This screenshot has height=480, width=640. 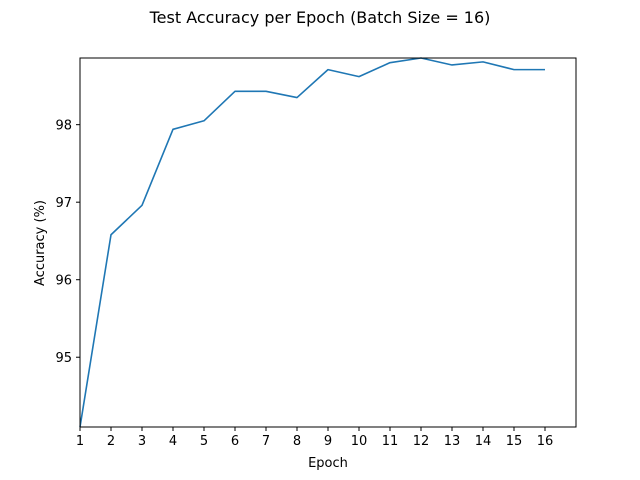 I want to click on x-tick-label: 6, so click(x=235, y=441).